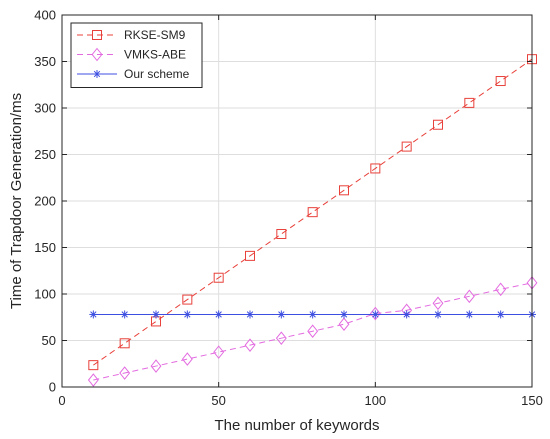 The image size is (550, 439). Describe the element at coordinates (296, 425) in the screenshot. I see `x-axis-label: The number of keywords` at that location.